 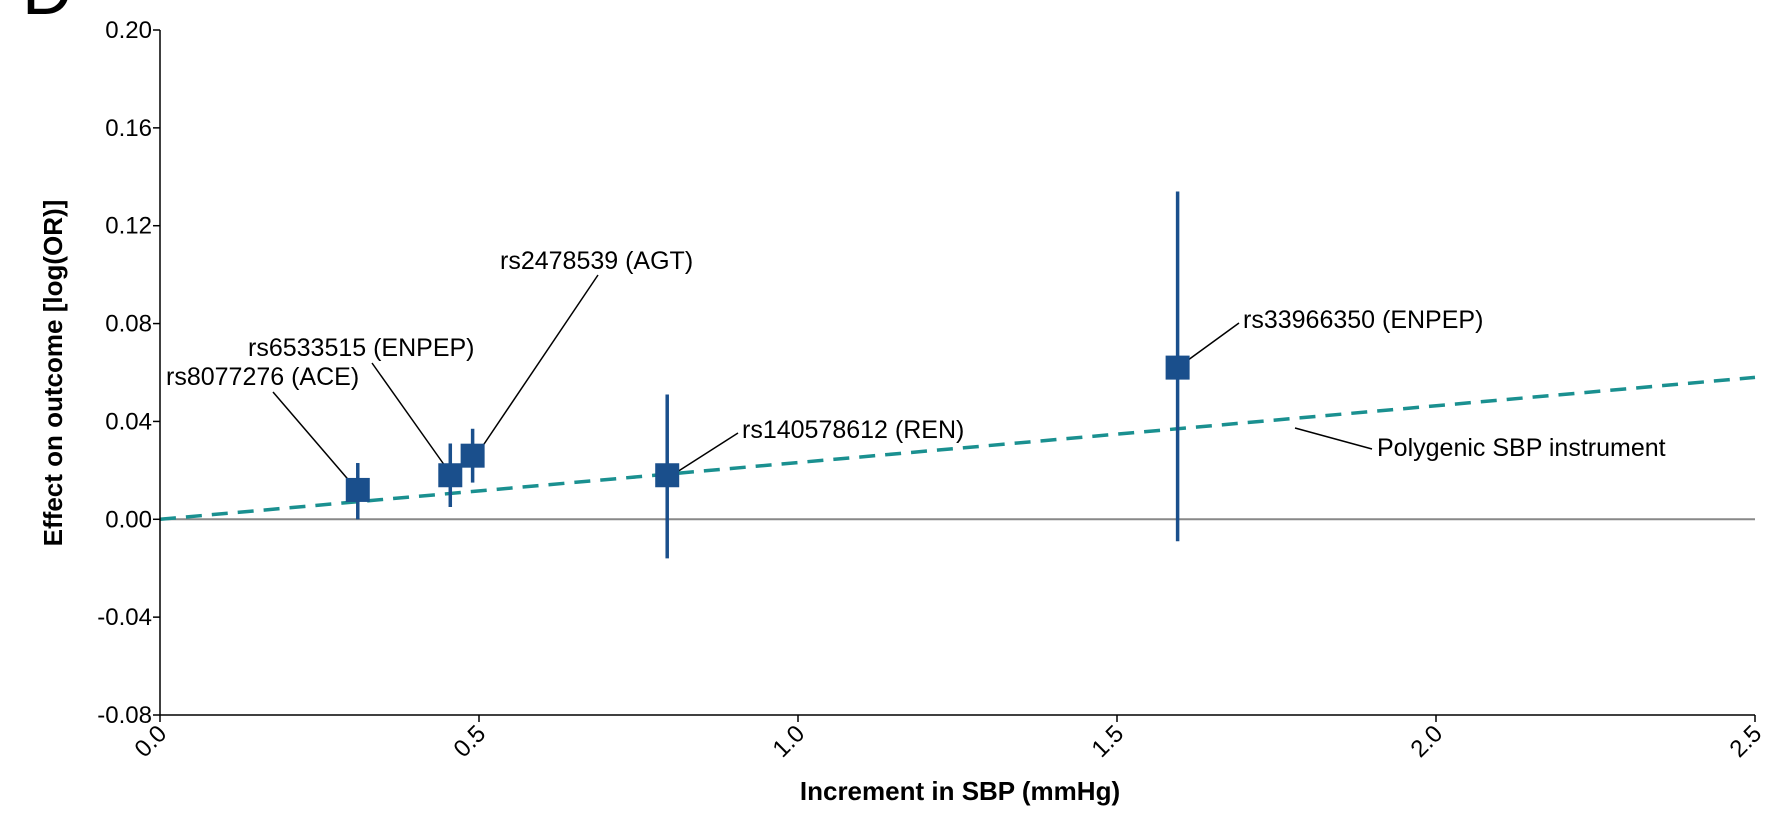 I want to click on y-tick-label: 0.08, so click(x=128, y=324).